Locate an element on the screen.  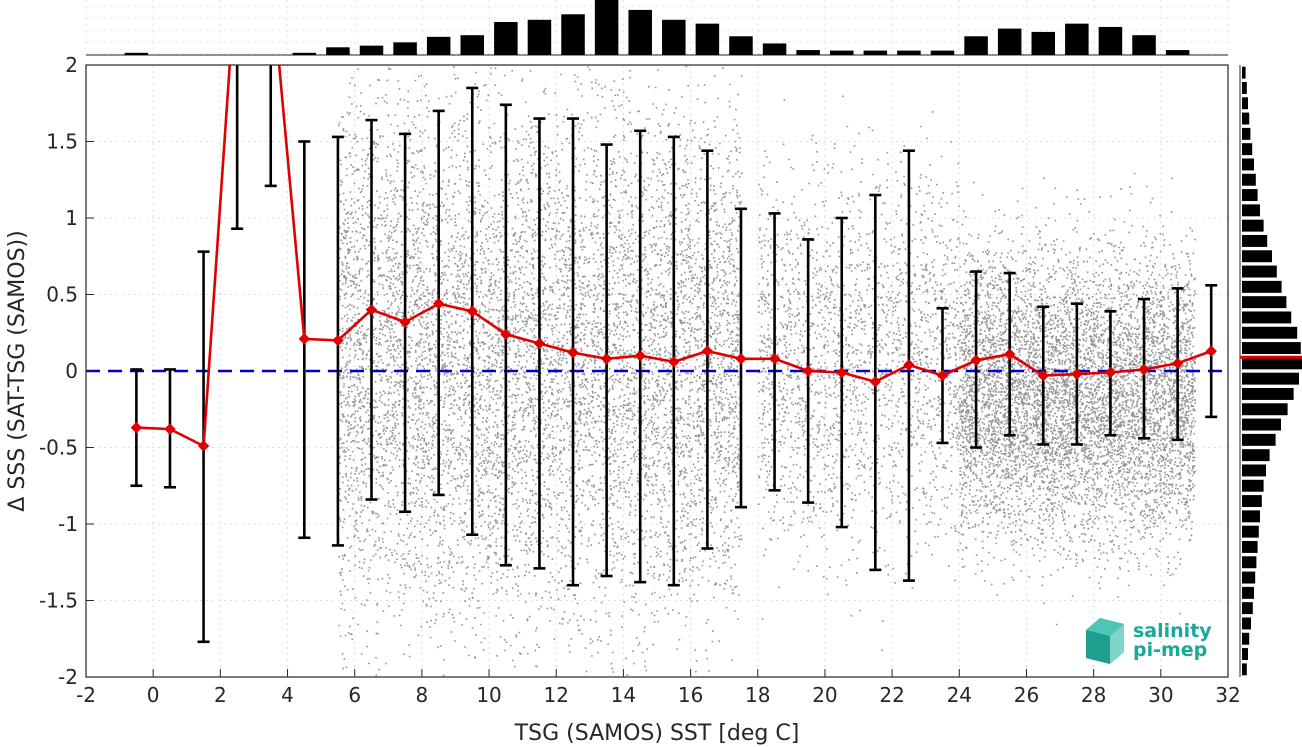
x-tick-label: 32 is located at coordinates (1227, 695).